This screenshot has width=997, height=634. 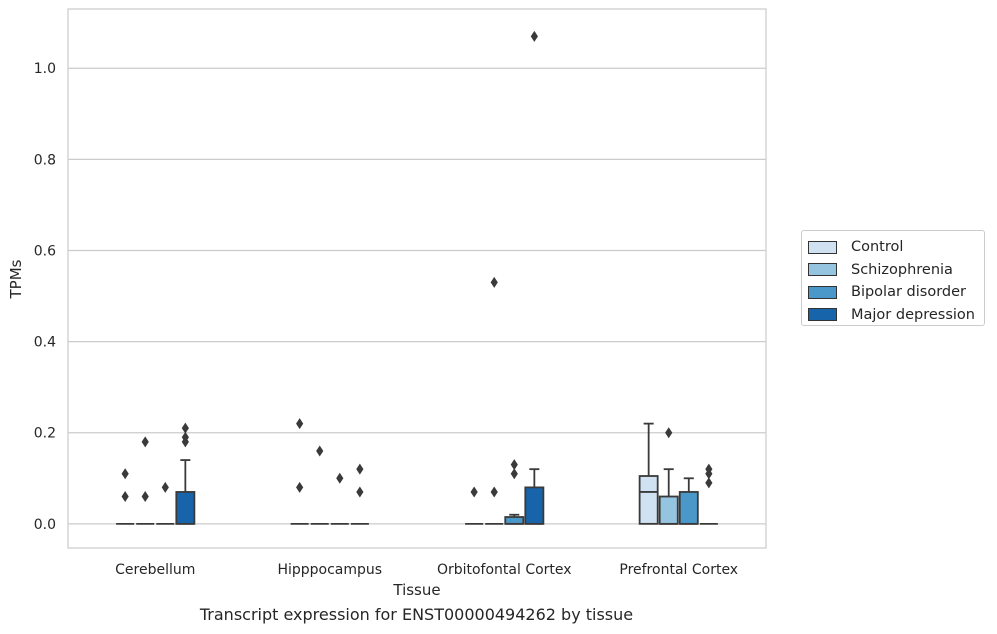 I want to click on legend-item-schizophrenia: Schizophrenia, so click(x=896, y=270).